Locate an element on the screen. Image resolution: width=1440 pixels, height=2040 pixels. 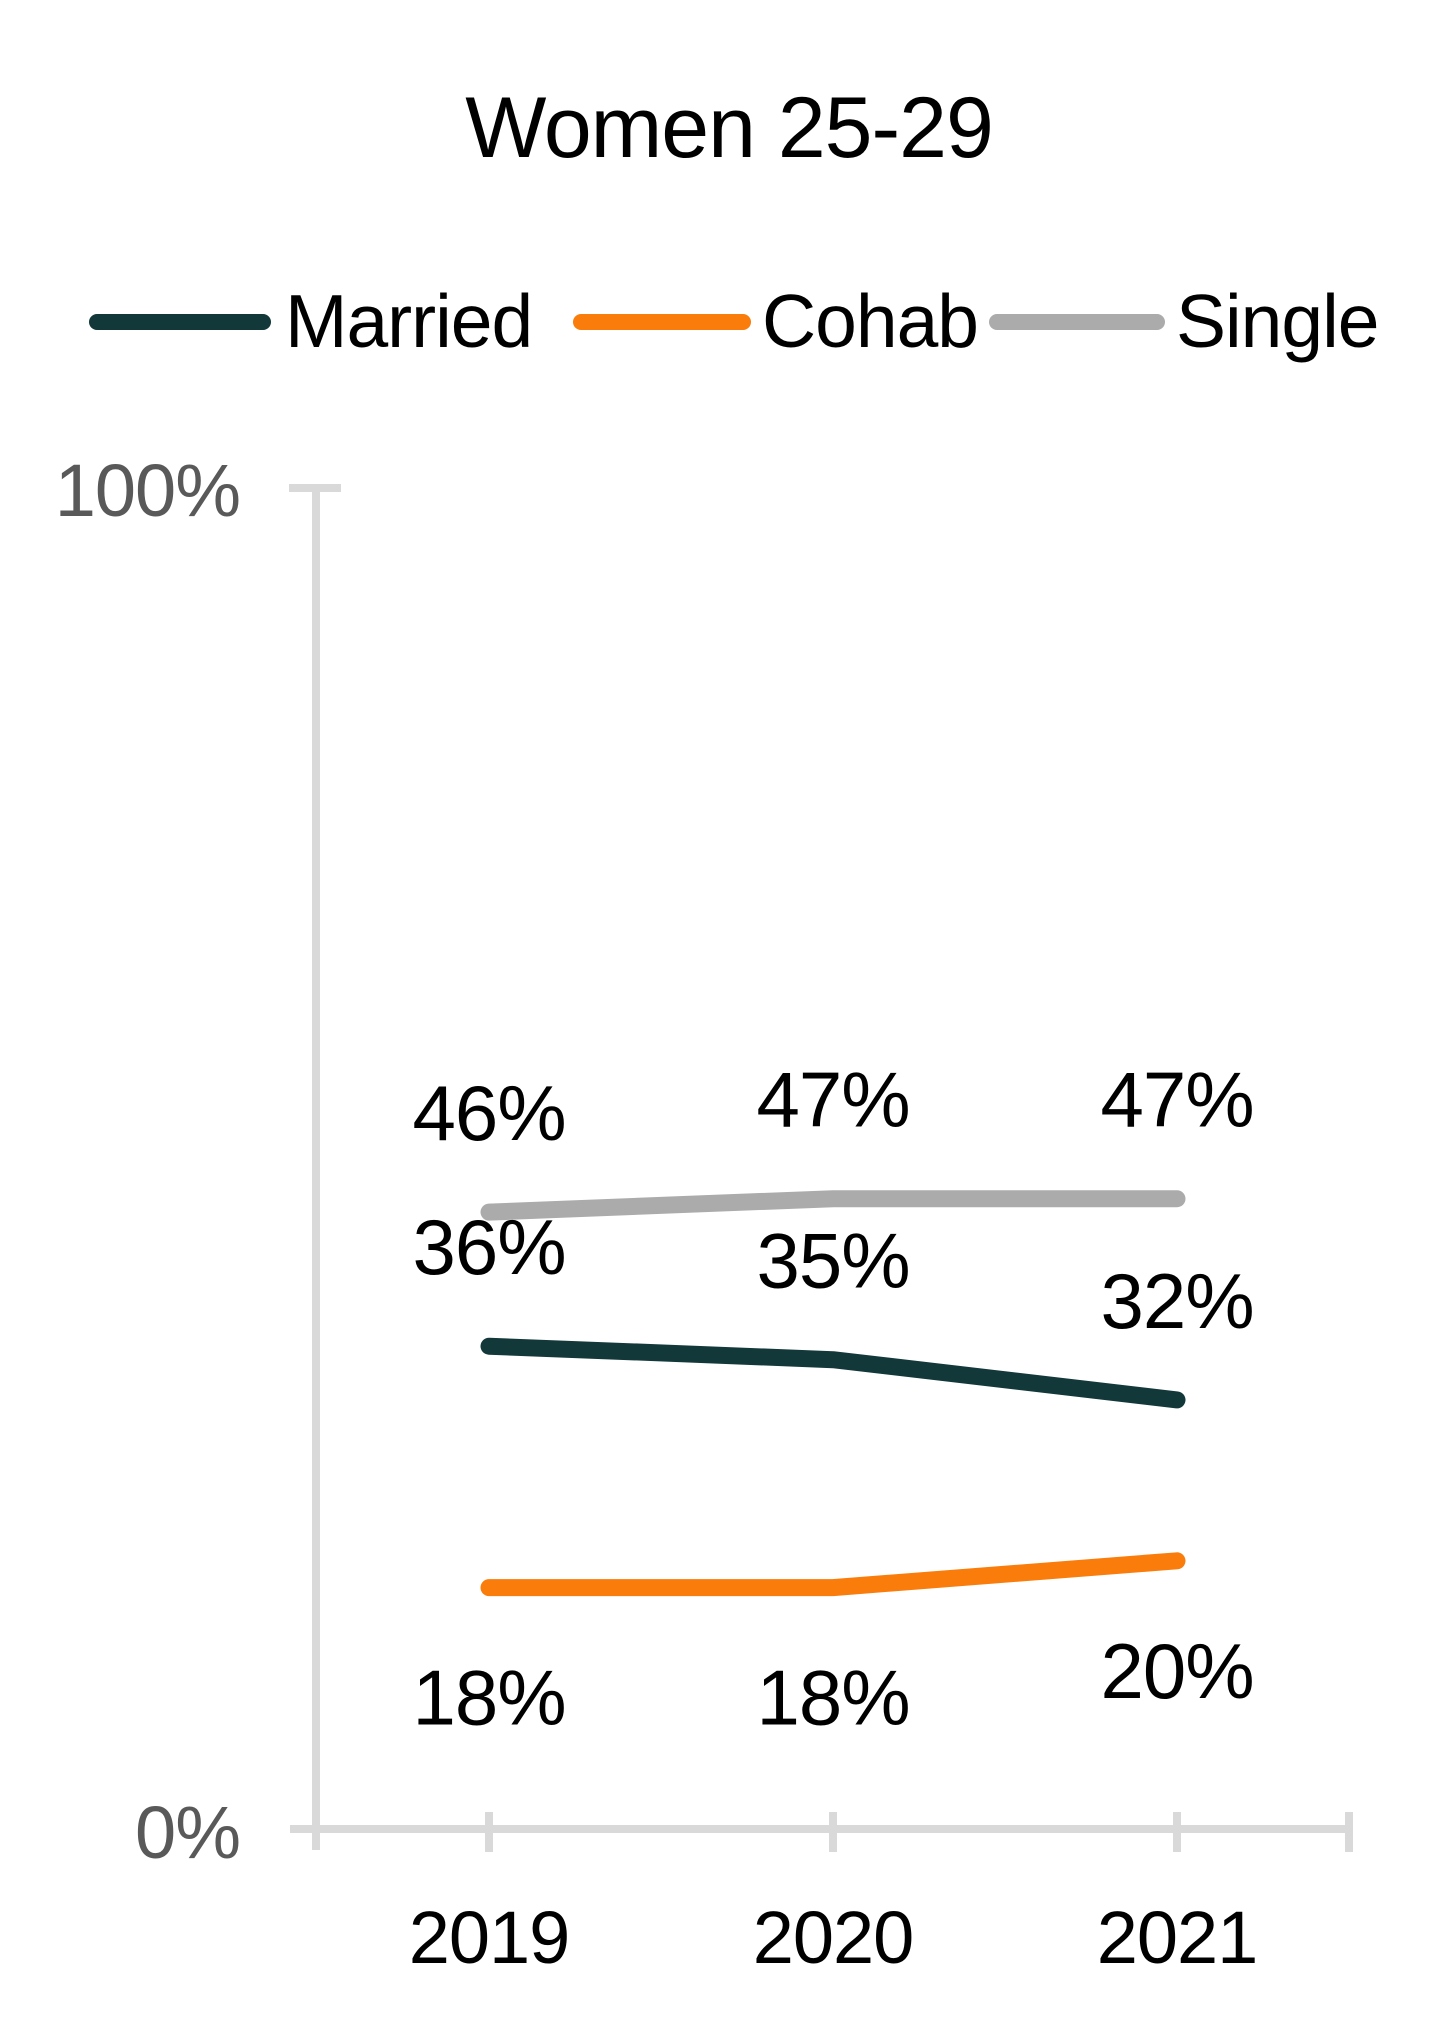
y-axis: 100% 0% is located at coordinates (198, 1161).